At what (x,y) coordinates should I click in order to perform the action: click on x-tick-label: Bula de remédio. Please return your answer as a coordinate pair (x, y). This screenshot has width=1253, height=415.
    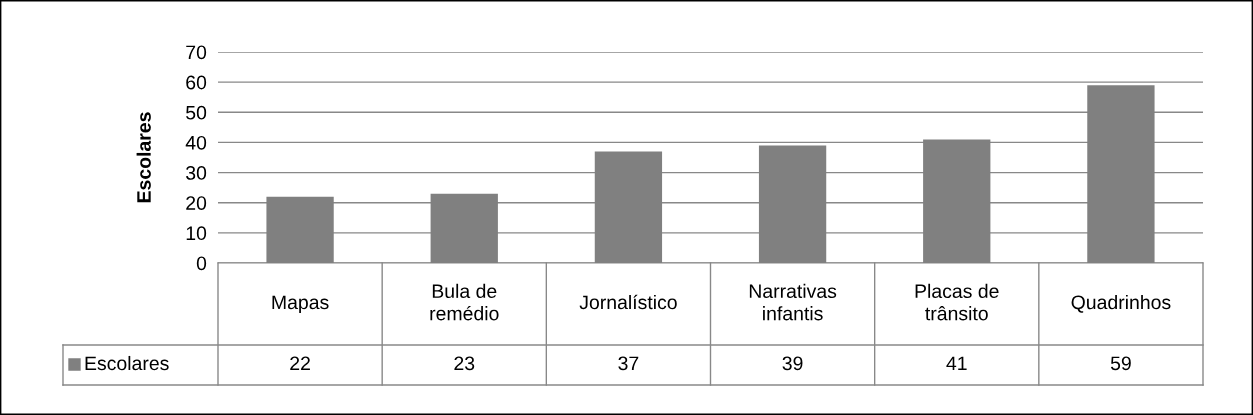
    Looking at the image, I should click on (464, 302).